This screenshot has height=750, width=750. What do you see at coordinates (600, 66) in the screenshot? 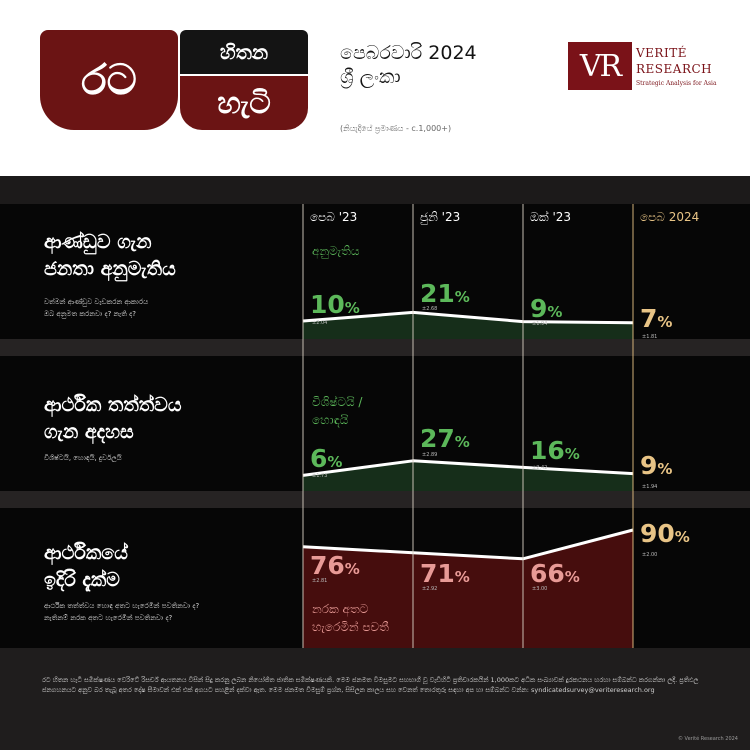
I see `vr-mark: VR` at bounding box center [600, 66].